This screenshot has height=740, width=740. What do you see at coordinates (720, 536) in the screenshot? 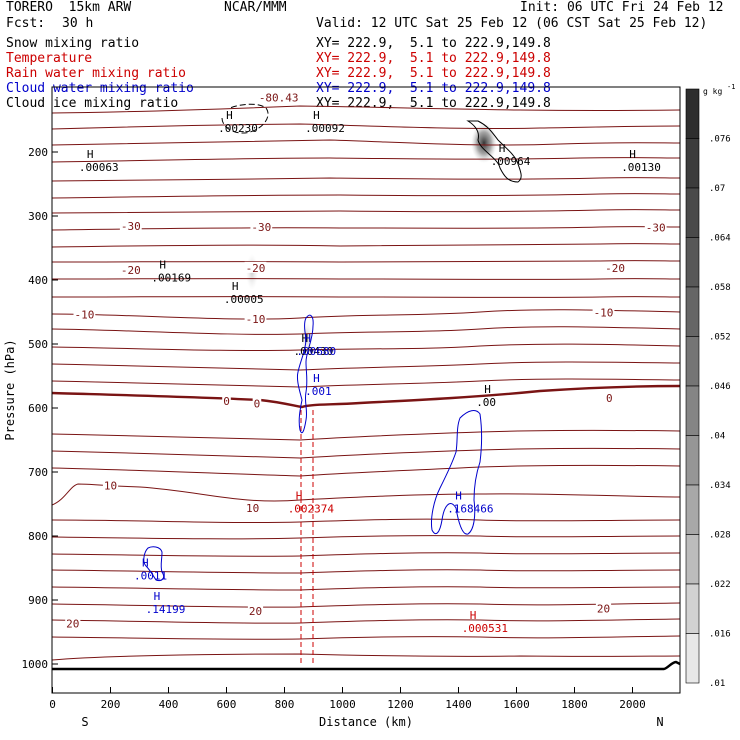
I see `colorbar-tick-label: .028` at bounding box center [720, 536].